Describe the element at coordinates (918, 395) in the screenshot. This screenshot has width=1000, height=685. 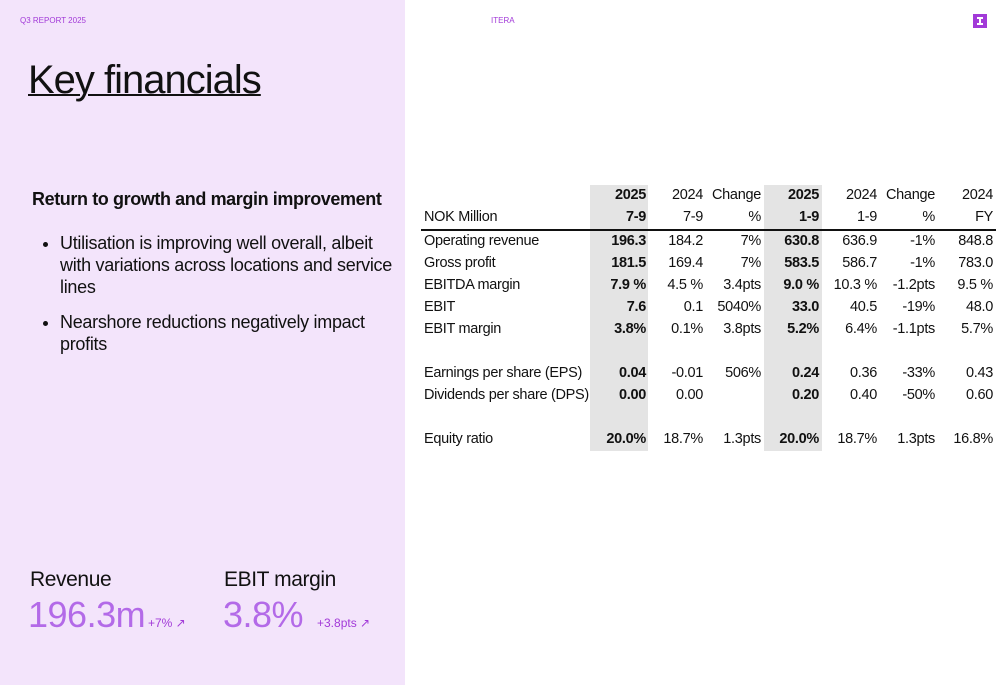
I see `table-cell: -50%` at that location.